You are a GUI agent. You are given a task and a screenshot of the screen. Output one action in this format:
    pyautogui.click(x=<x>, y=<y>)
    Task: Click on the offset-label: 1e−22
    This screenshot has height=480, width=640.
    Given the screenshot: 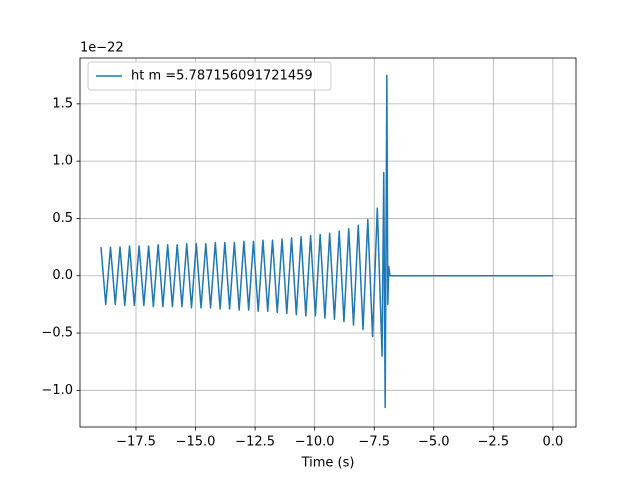 What is the action you would take?
    pyautogui.click(x=102, y=48)
    